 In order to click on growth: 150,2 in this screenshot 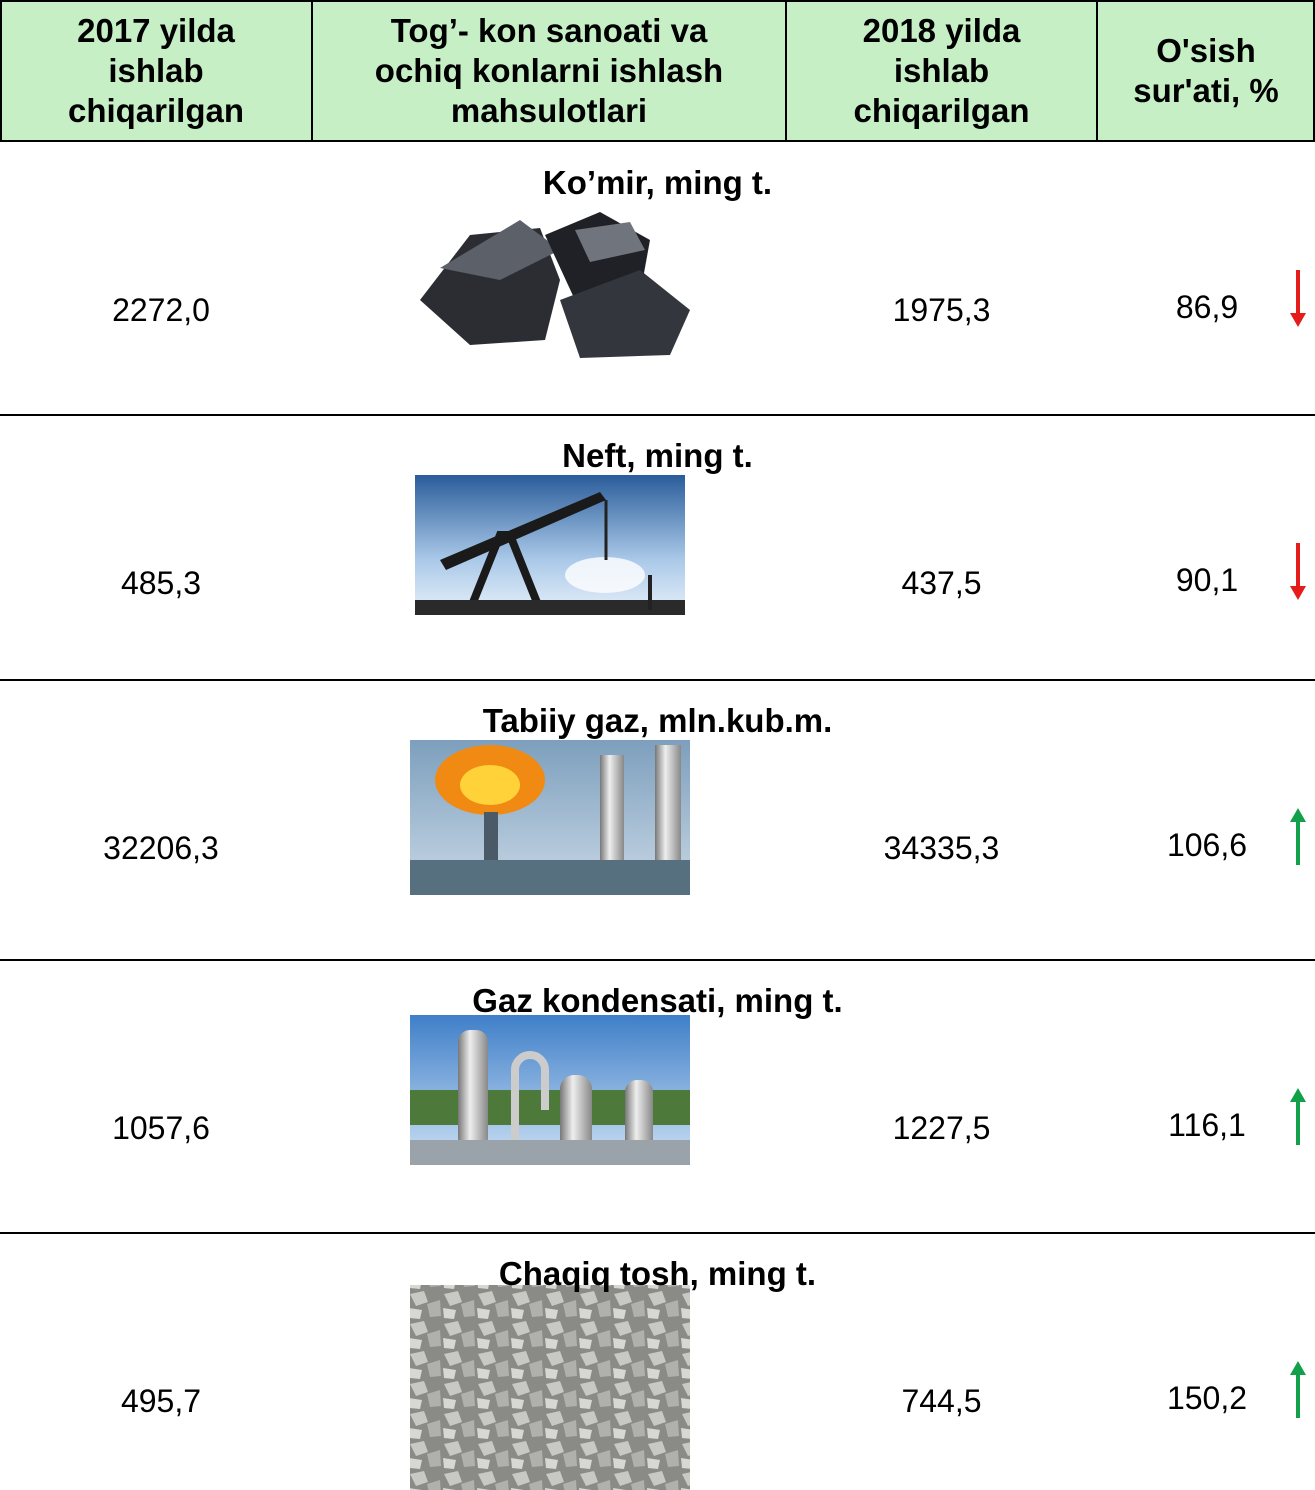, I will do `click(1207, 1398)`.